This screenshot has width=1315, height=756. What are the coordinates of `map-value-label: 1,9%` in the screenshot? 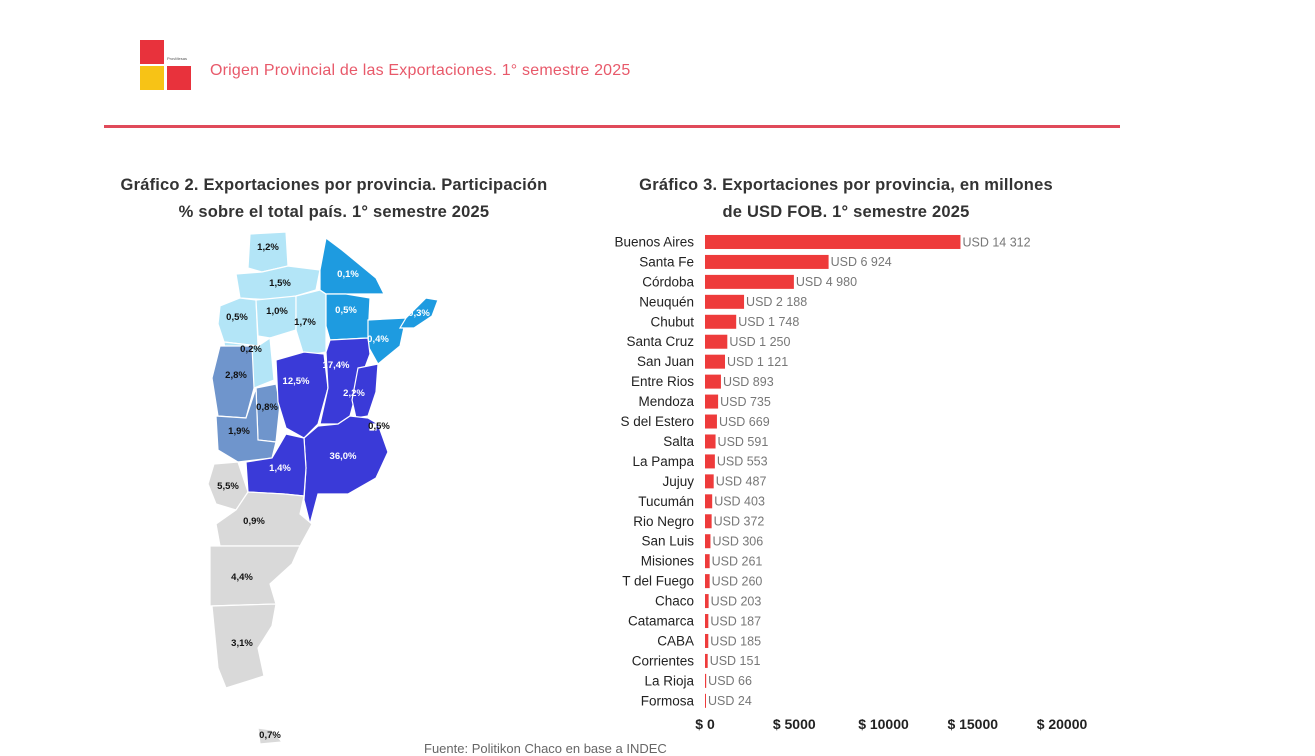 It's located at (239, 431).